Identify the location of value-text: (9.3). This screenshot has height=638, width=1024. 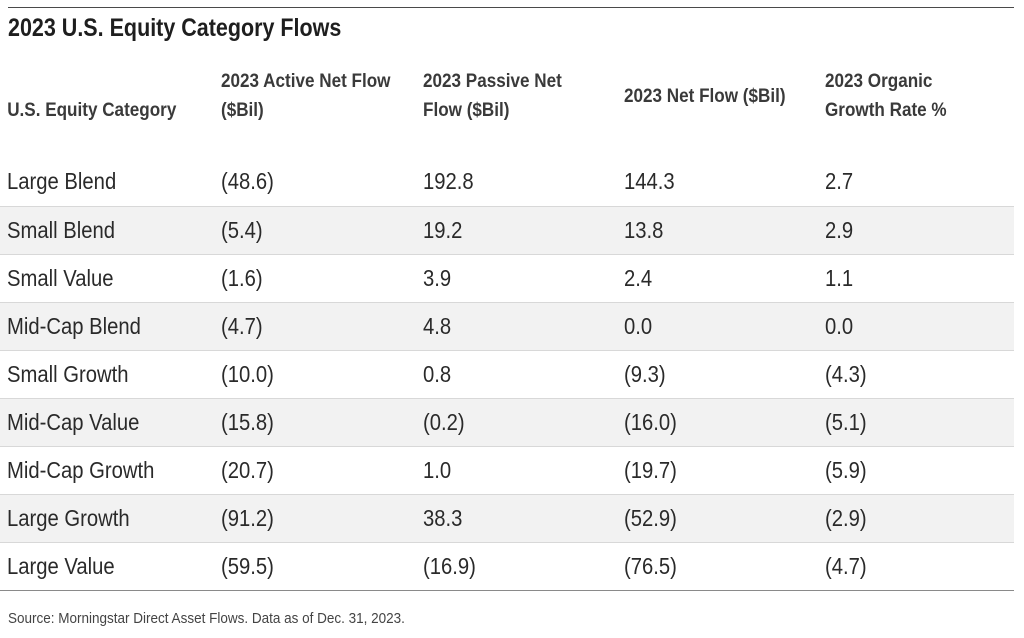
(645, 373).